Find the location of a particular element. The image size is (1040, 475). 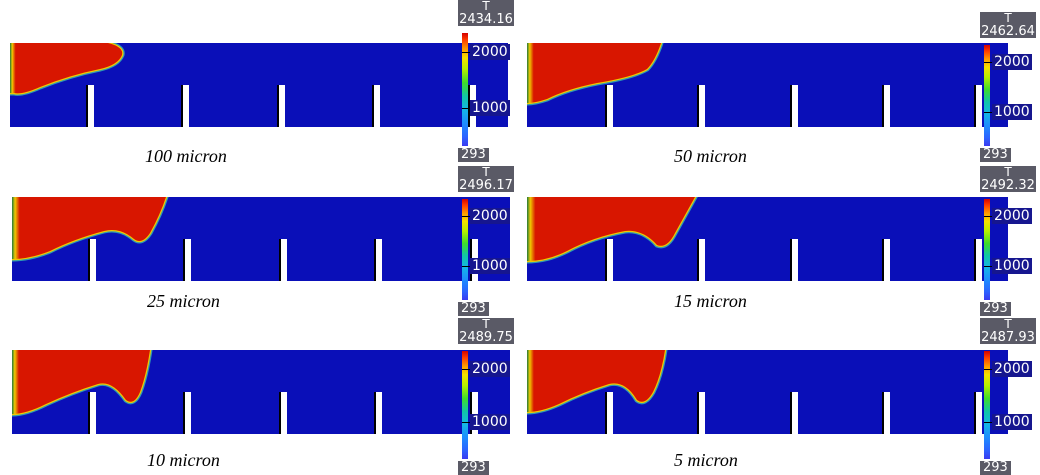

panel-caption: 5 micron is located at coordinates (706, 460).